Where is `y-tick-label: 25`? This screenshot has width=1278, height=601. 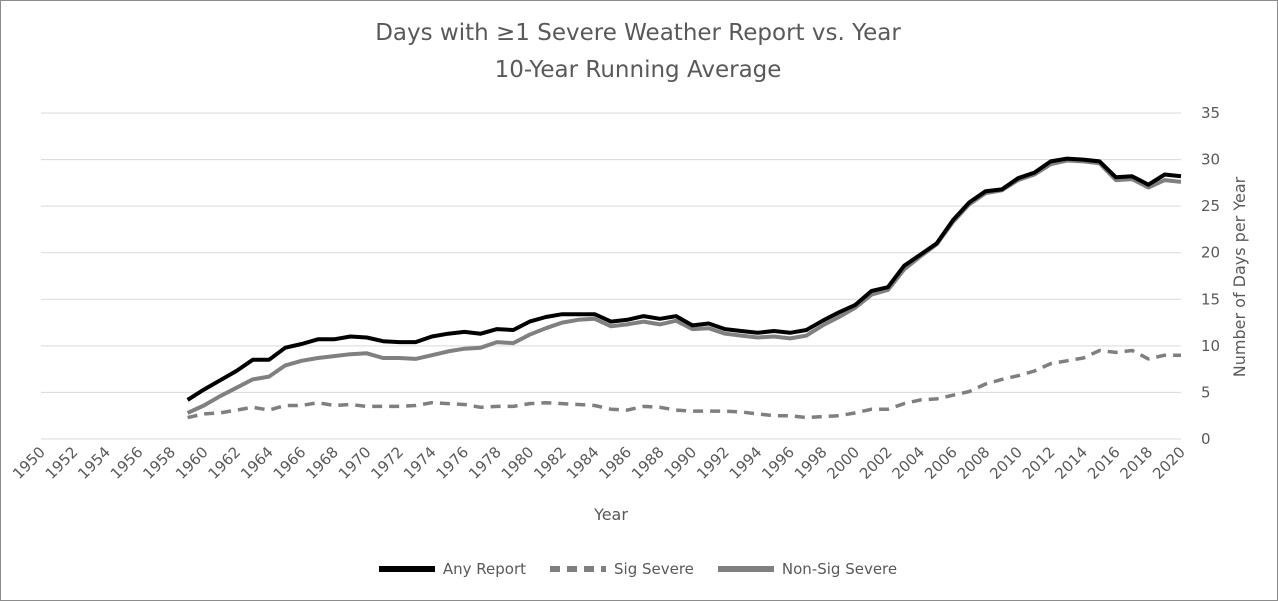
y-tick-label: 25 is located at coordinates (1210, 206).